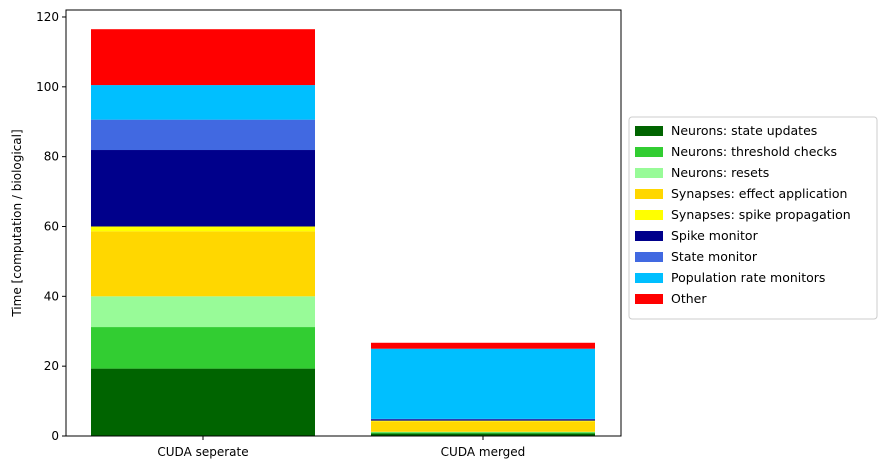  Describe the element at coordinates (55, 436) in the screenshot. I see `y-tick-label: 0` at that location.